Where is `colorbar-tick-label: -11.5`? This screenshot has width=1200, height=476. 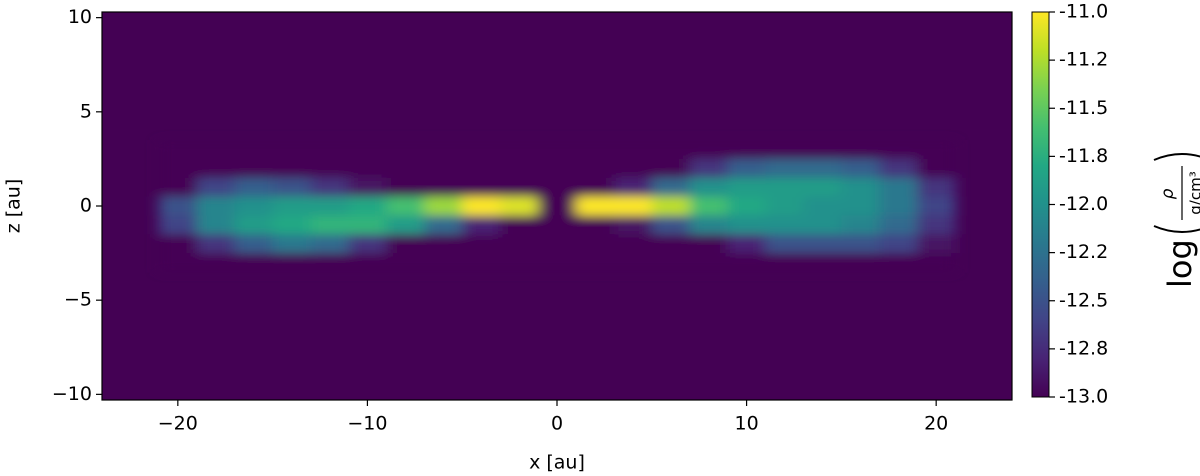
colorbar-tick-label: -11.5 is located at coordinates (1083, 108).